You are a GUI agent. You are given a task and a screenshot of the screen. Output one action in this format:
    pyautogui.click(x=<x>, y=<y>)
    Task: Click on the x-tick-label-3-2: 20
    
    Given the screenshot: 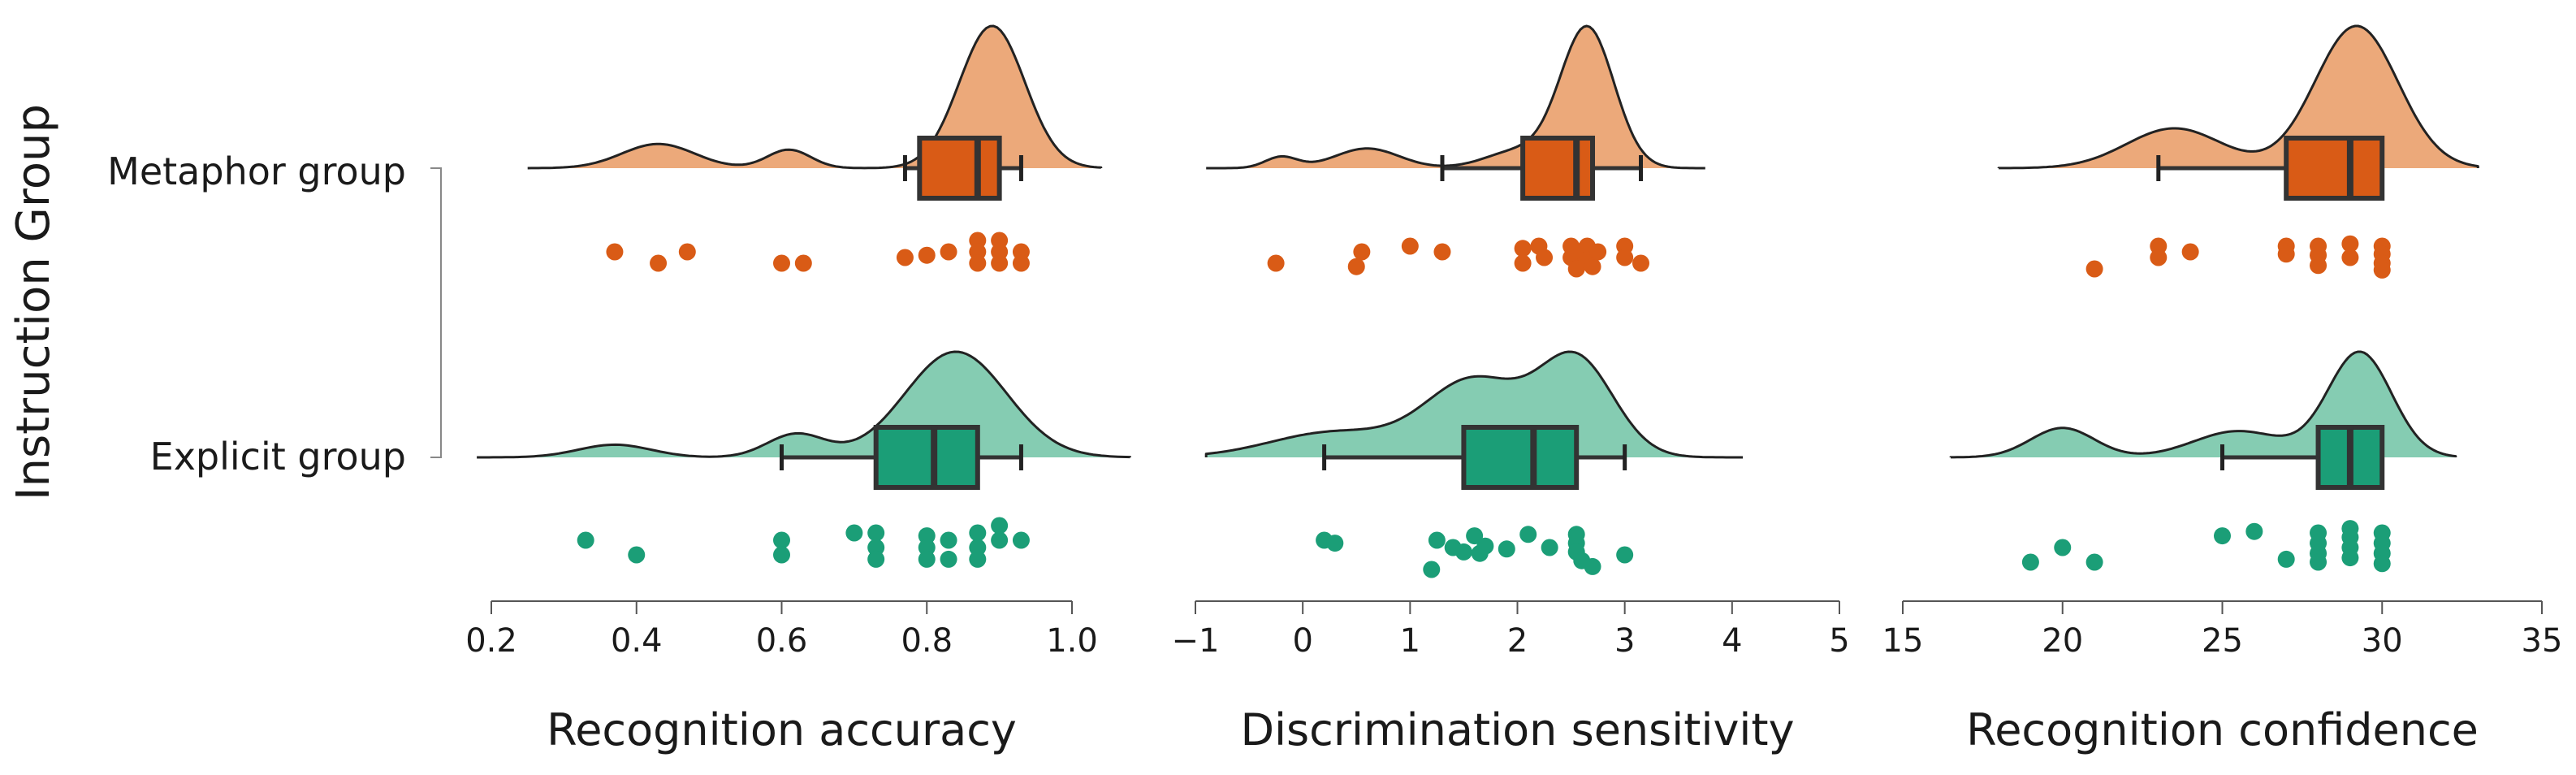 What is the action you would take?
    pyautogui.click(x=2063, y=641)
    